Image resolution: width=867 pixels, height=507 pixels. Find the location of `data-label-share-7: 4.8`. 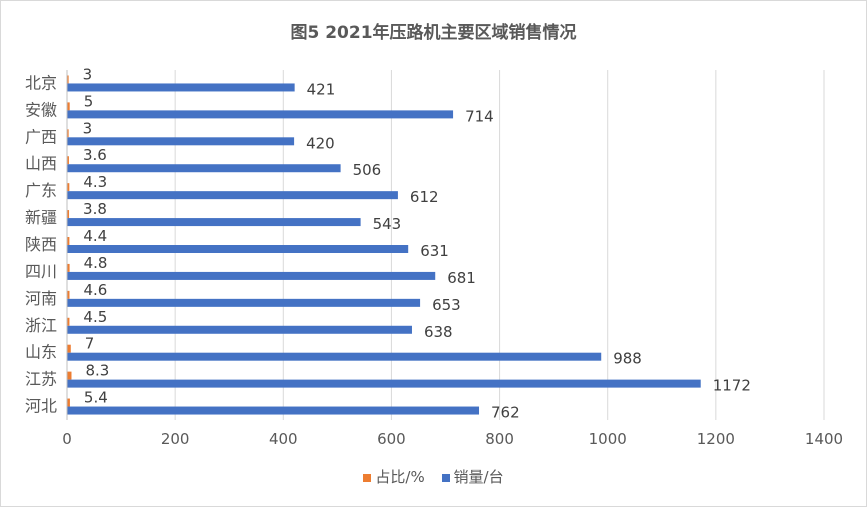

data-label-share-7: 4.8 is located at coordinates (96, 263).